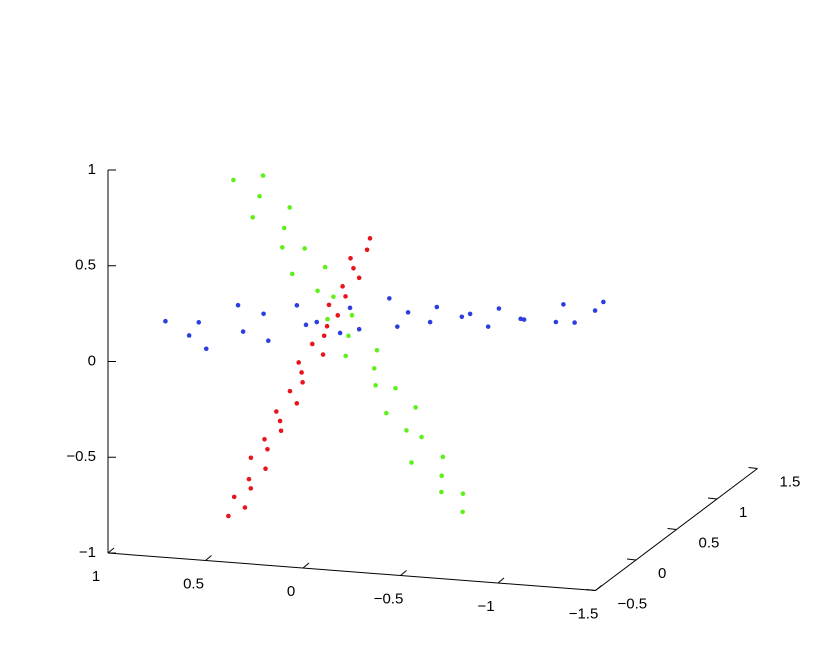 The image size is (830, 664). What do you see at coordinates (584, 613) in the screenshot?
I see `x-tick-label: −1.5` at bounding box center [584, 613].